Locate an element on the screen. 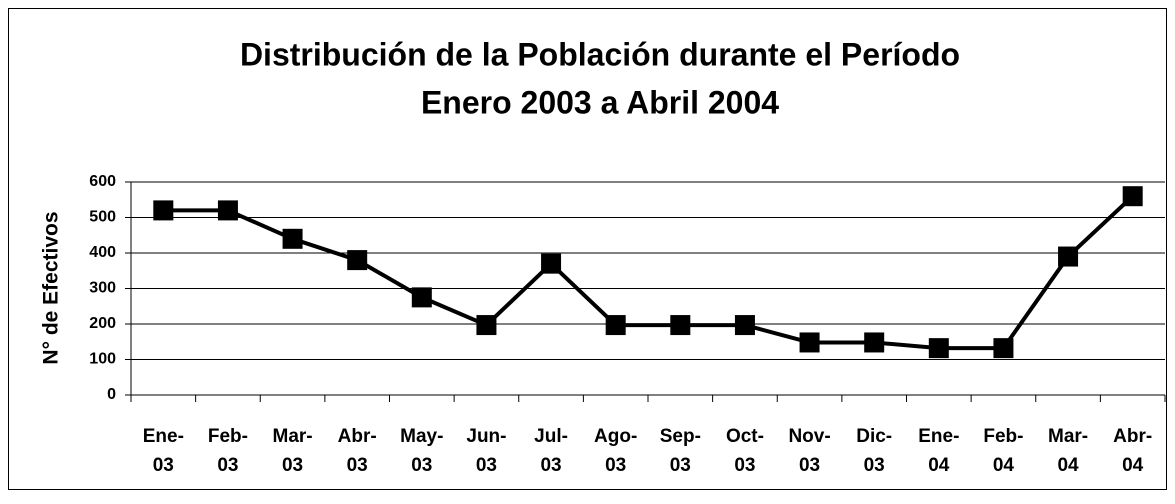 This screenshot has width=1175, height=504. y-tick-label: 600 is located at coordinates (102, 181).